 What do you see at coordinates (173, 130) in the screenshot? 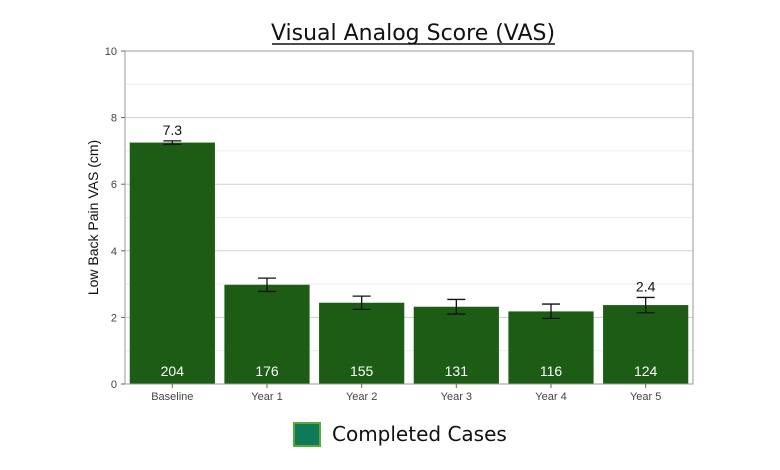
I see `value-label: 7.3` at bounding box center [173, 130].